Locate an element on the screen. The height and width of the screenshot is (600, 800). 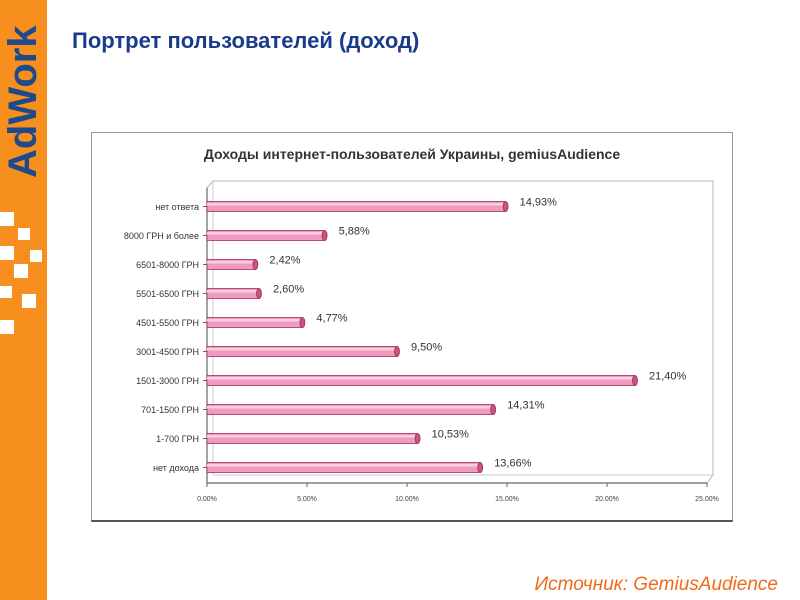
brand-sidebar: AdWork is located at coordinates (23, 300).